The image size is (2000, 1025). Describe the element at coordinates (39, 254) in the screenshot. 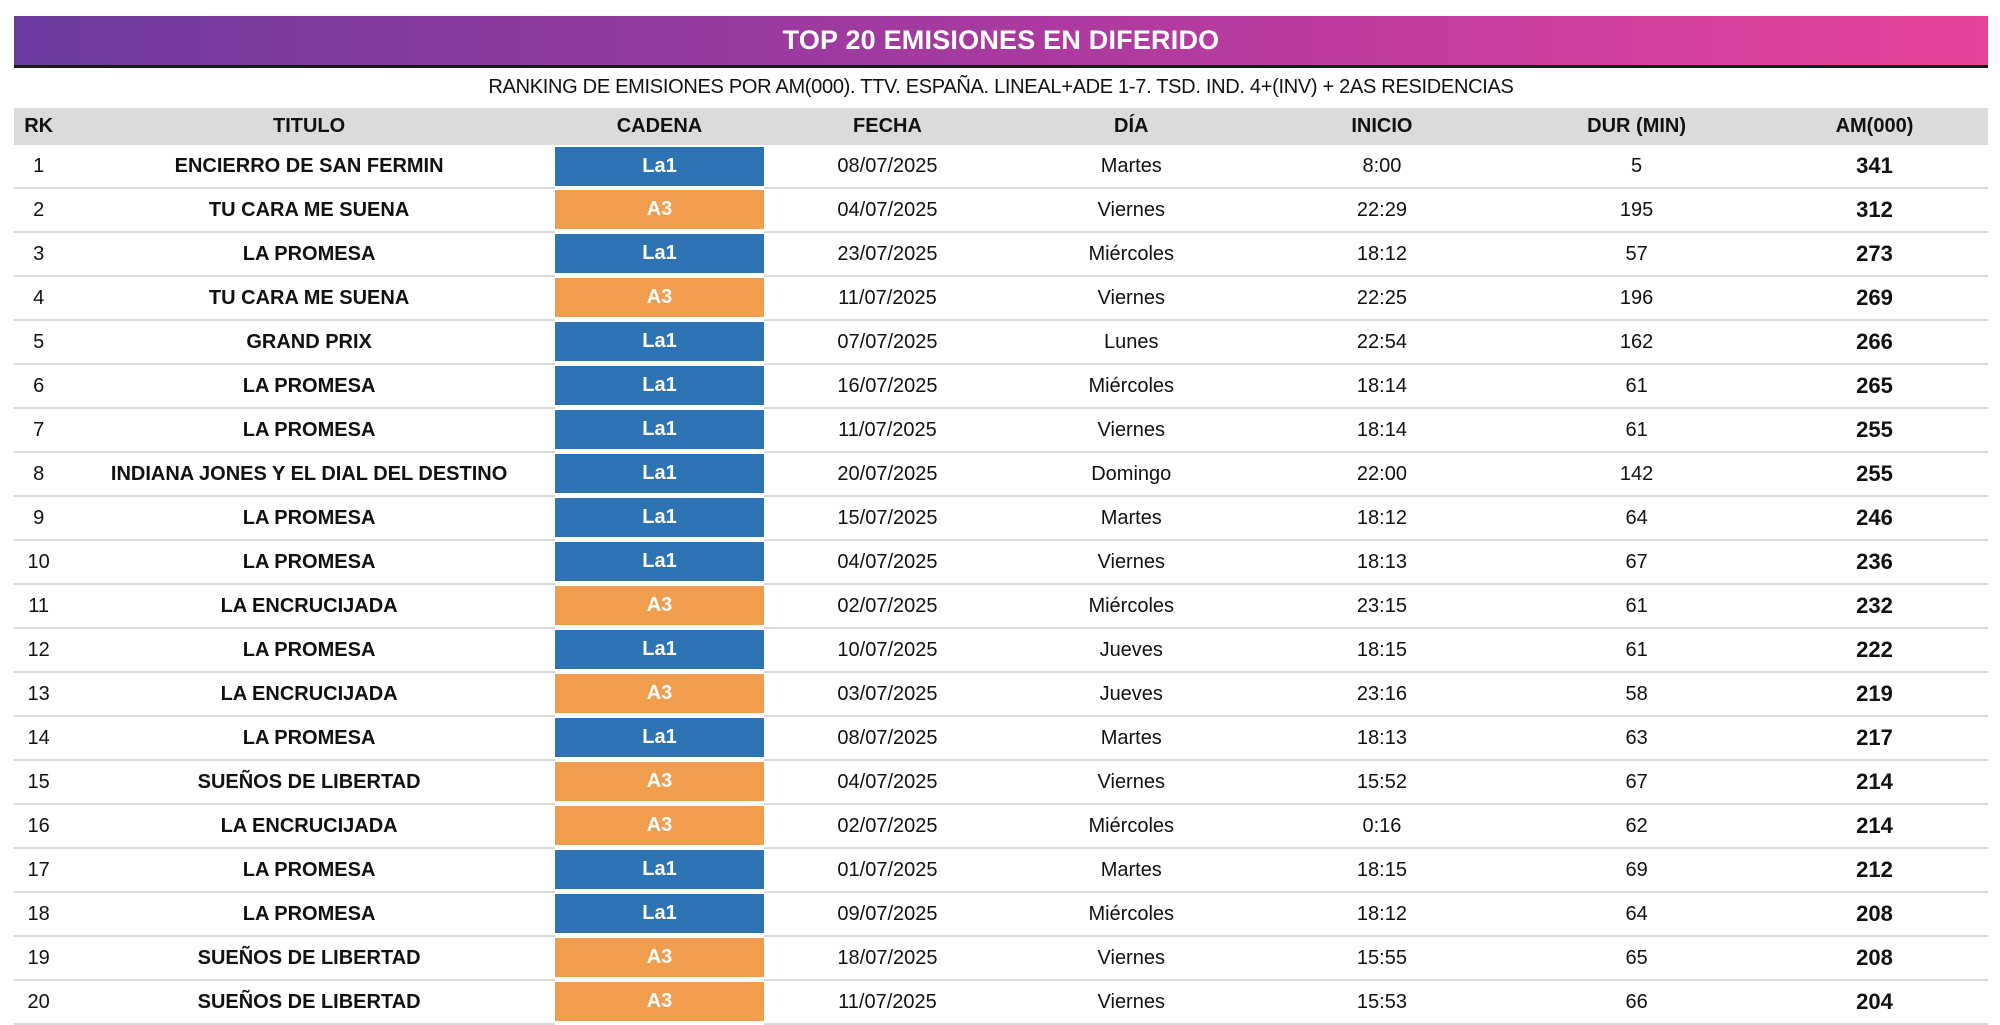

I see `rk-cell: 3` at that location.